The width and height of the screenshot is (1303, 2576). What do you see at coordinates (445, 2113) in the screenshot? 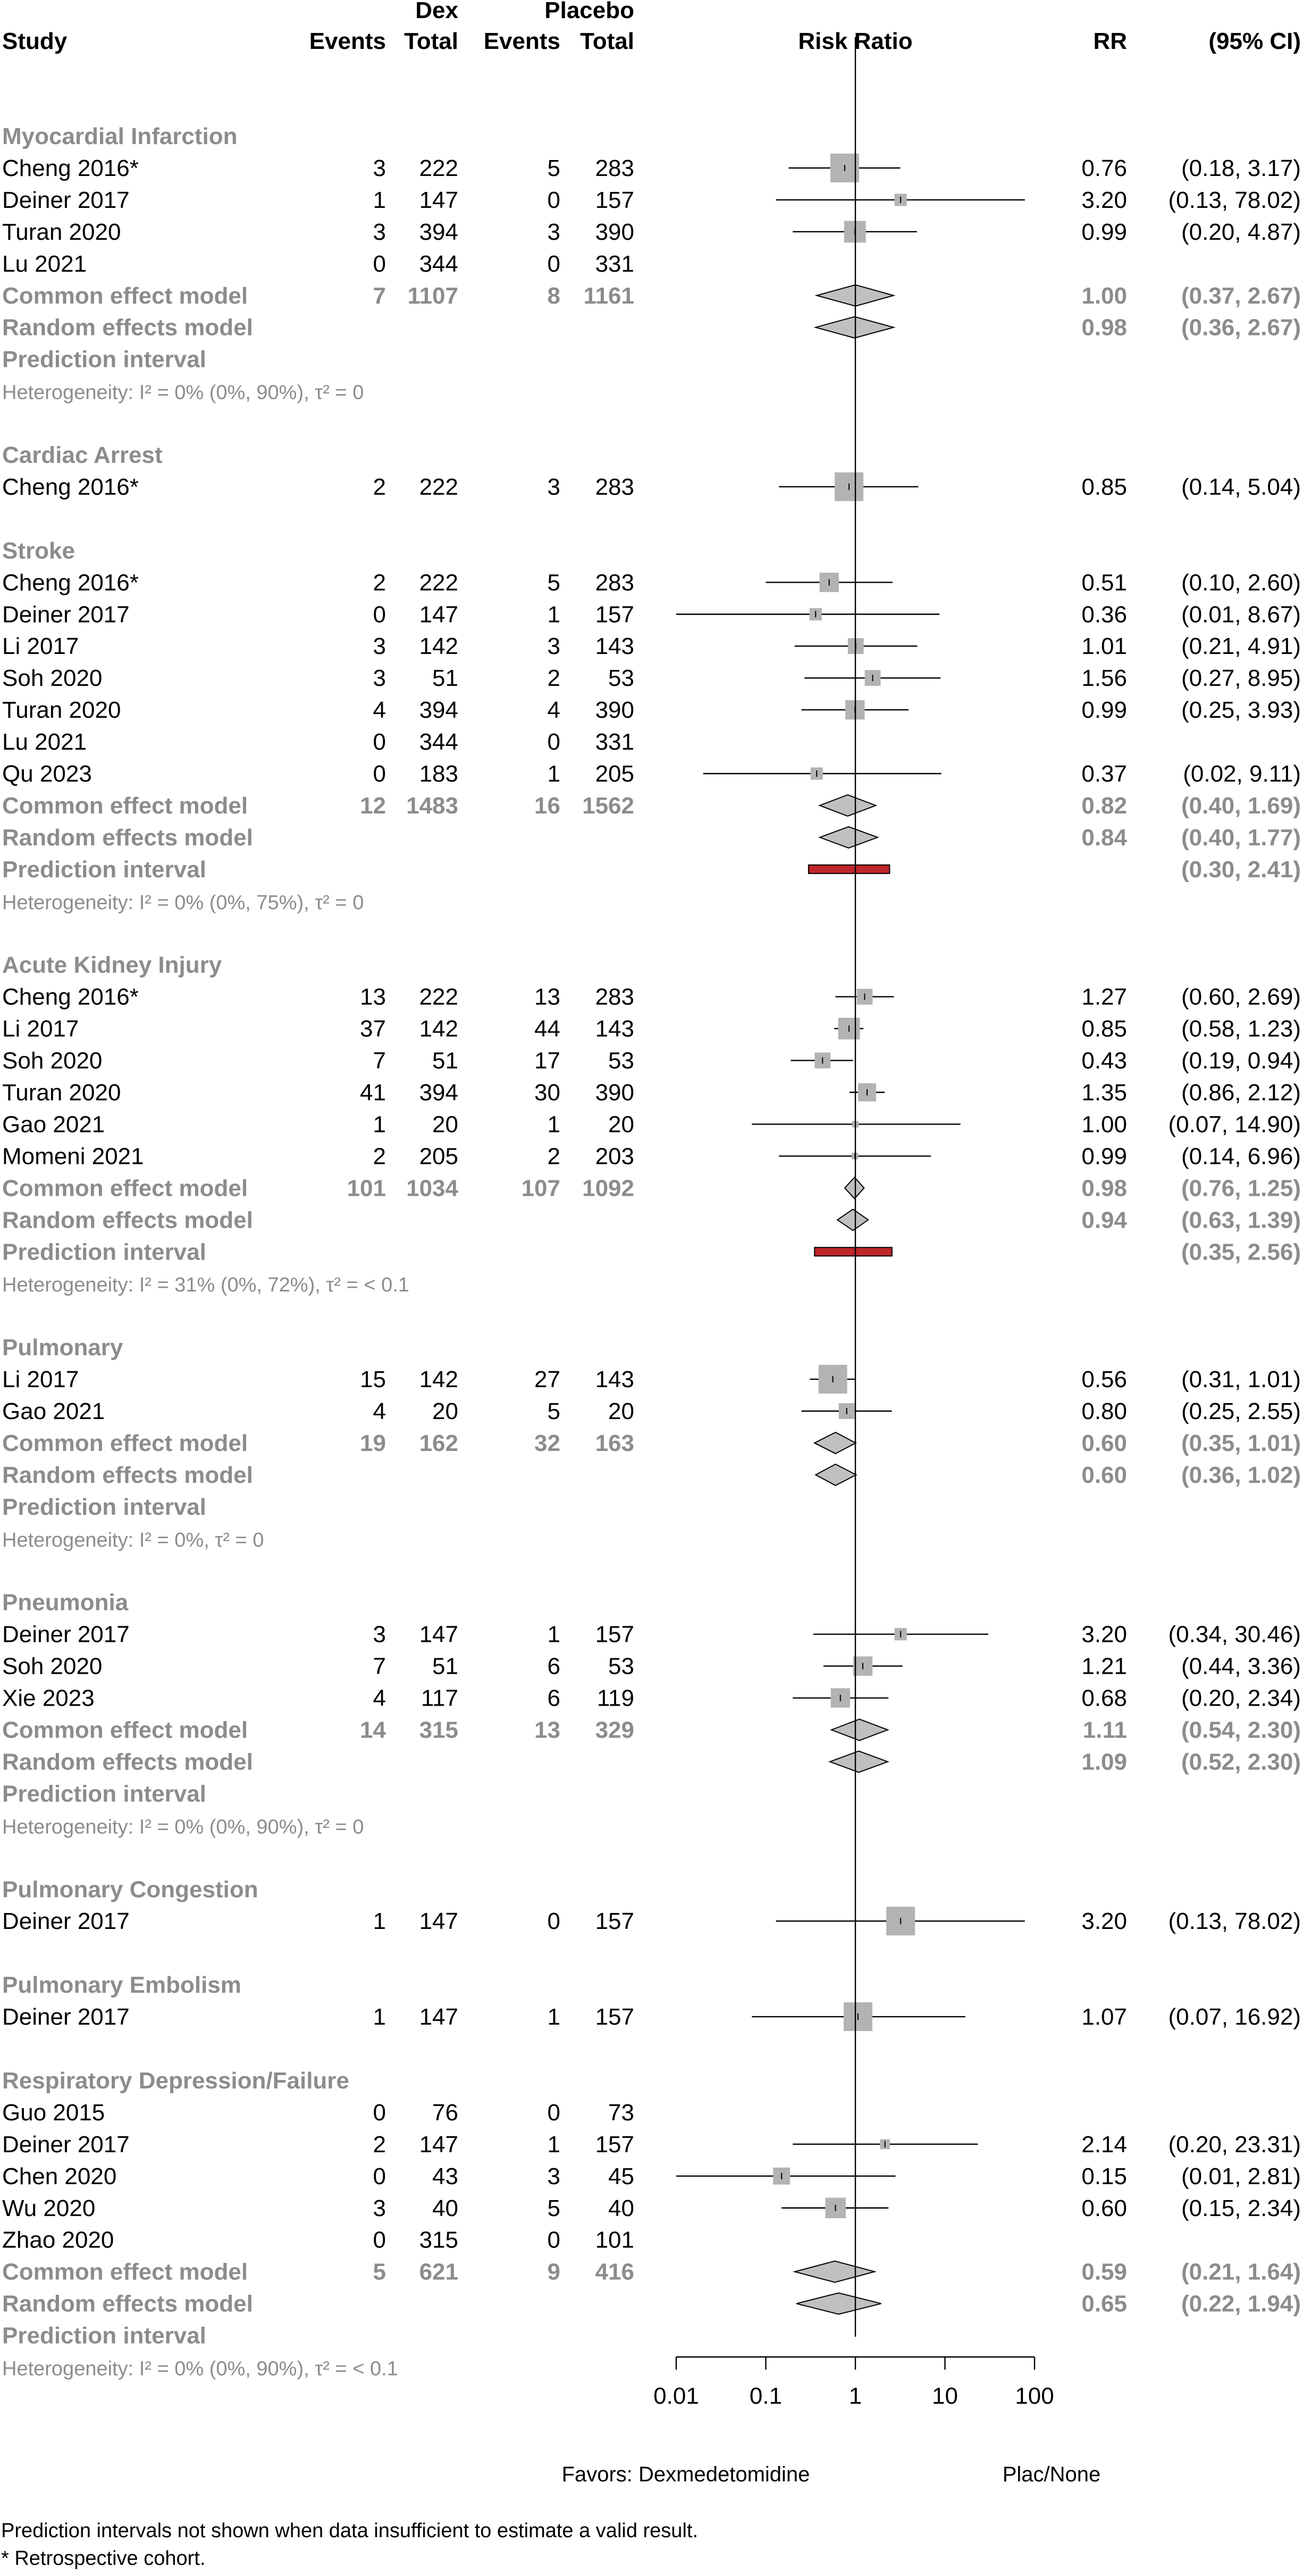
I see `total-dex: 76` at bounding box center [445, 2113].